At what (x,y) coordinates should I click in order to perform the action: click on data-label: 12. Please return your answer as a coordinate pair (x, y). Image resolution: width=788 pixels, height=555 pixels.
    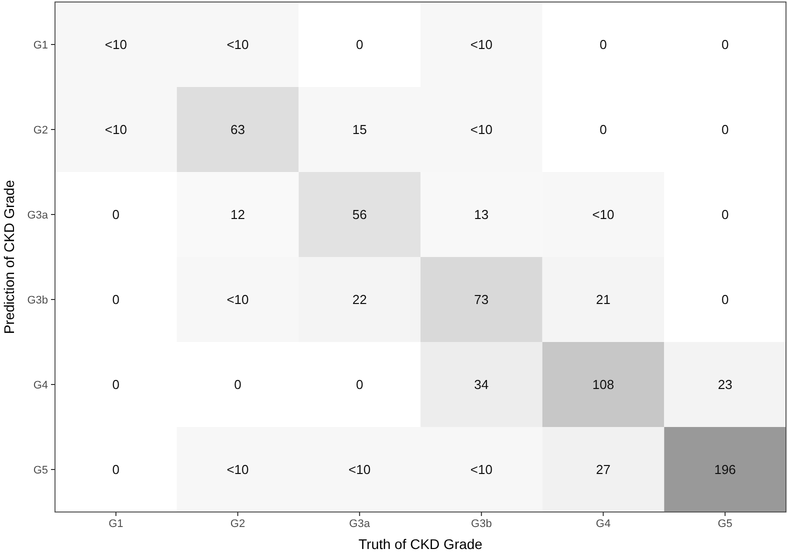
    Looking at the image, I should click on (237, 214).